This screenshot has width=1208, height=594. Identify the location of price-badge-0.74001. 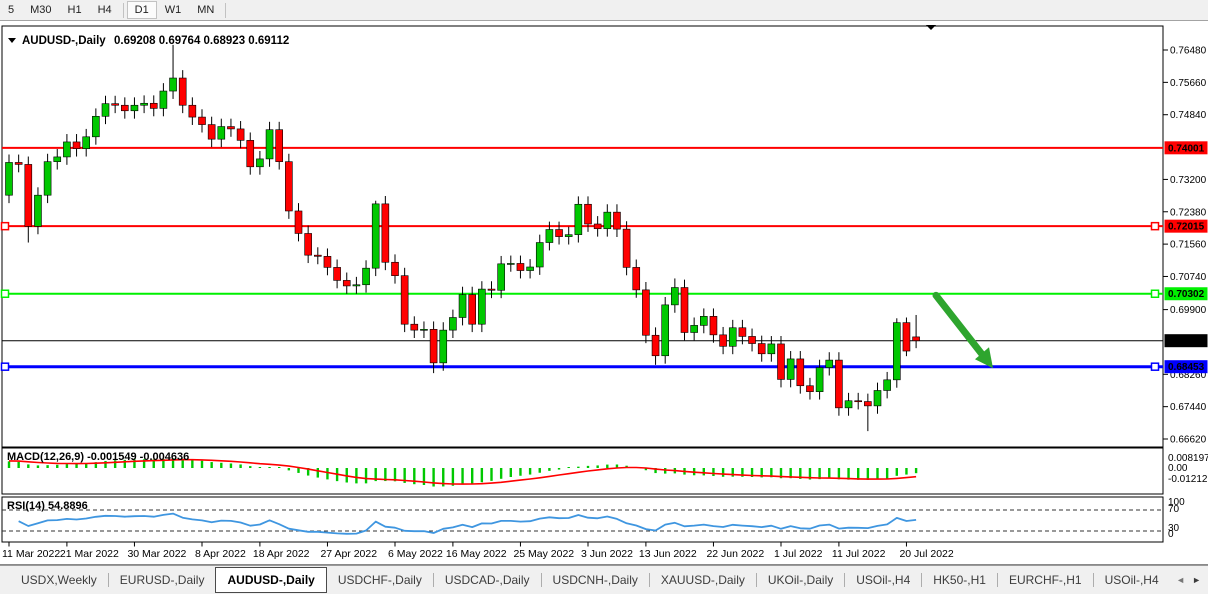
(1186, 148).